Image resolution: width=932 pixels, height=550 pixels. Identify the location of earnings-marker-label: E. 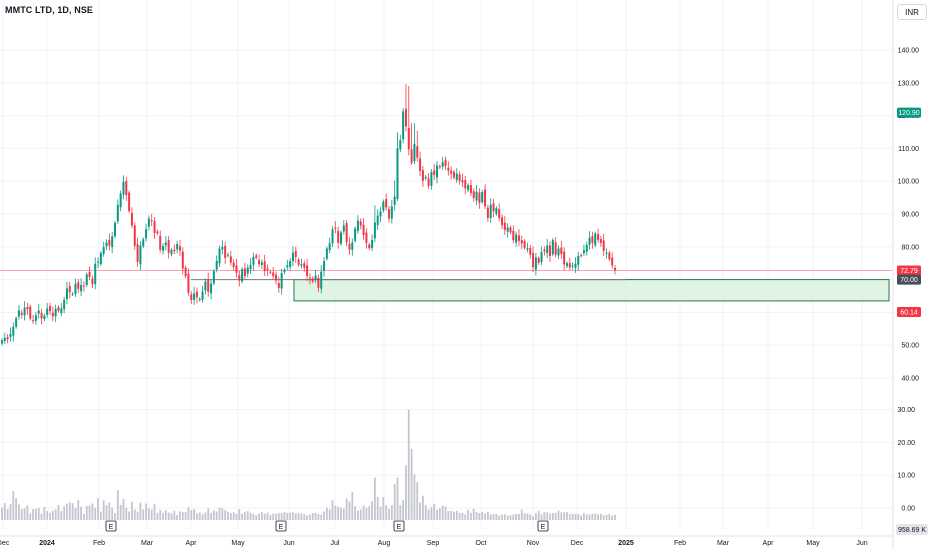
(281, 527).